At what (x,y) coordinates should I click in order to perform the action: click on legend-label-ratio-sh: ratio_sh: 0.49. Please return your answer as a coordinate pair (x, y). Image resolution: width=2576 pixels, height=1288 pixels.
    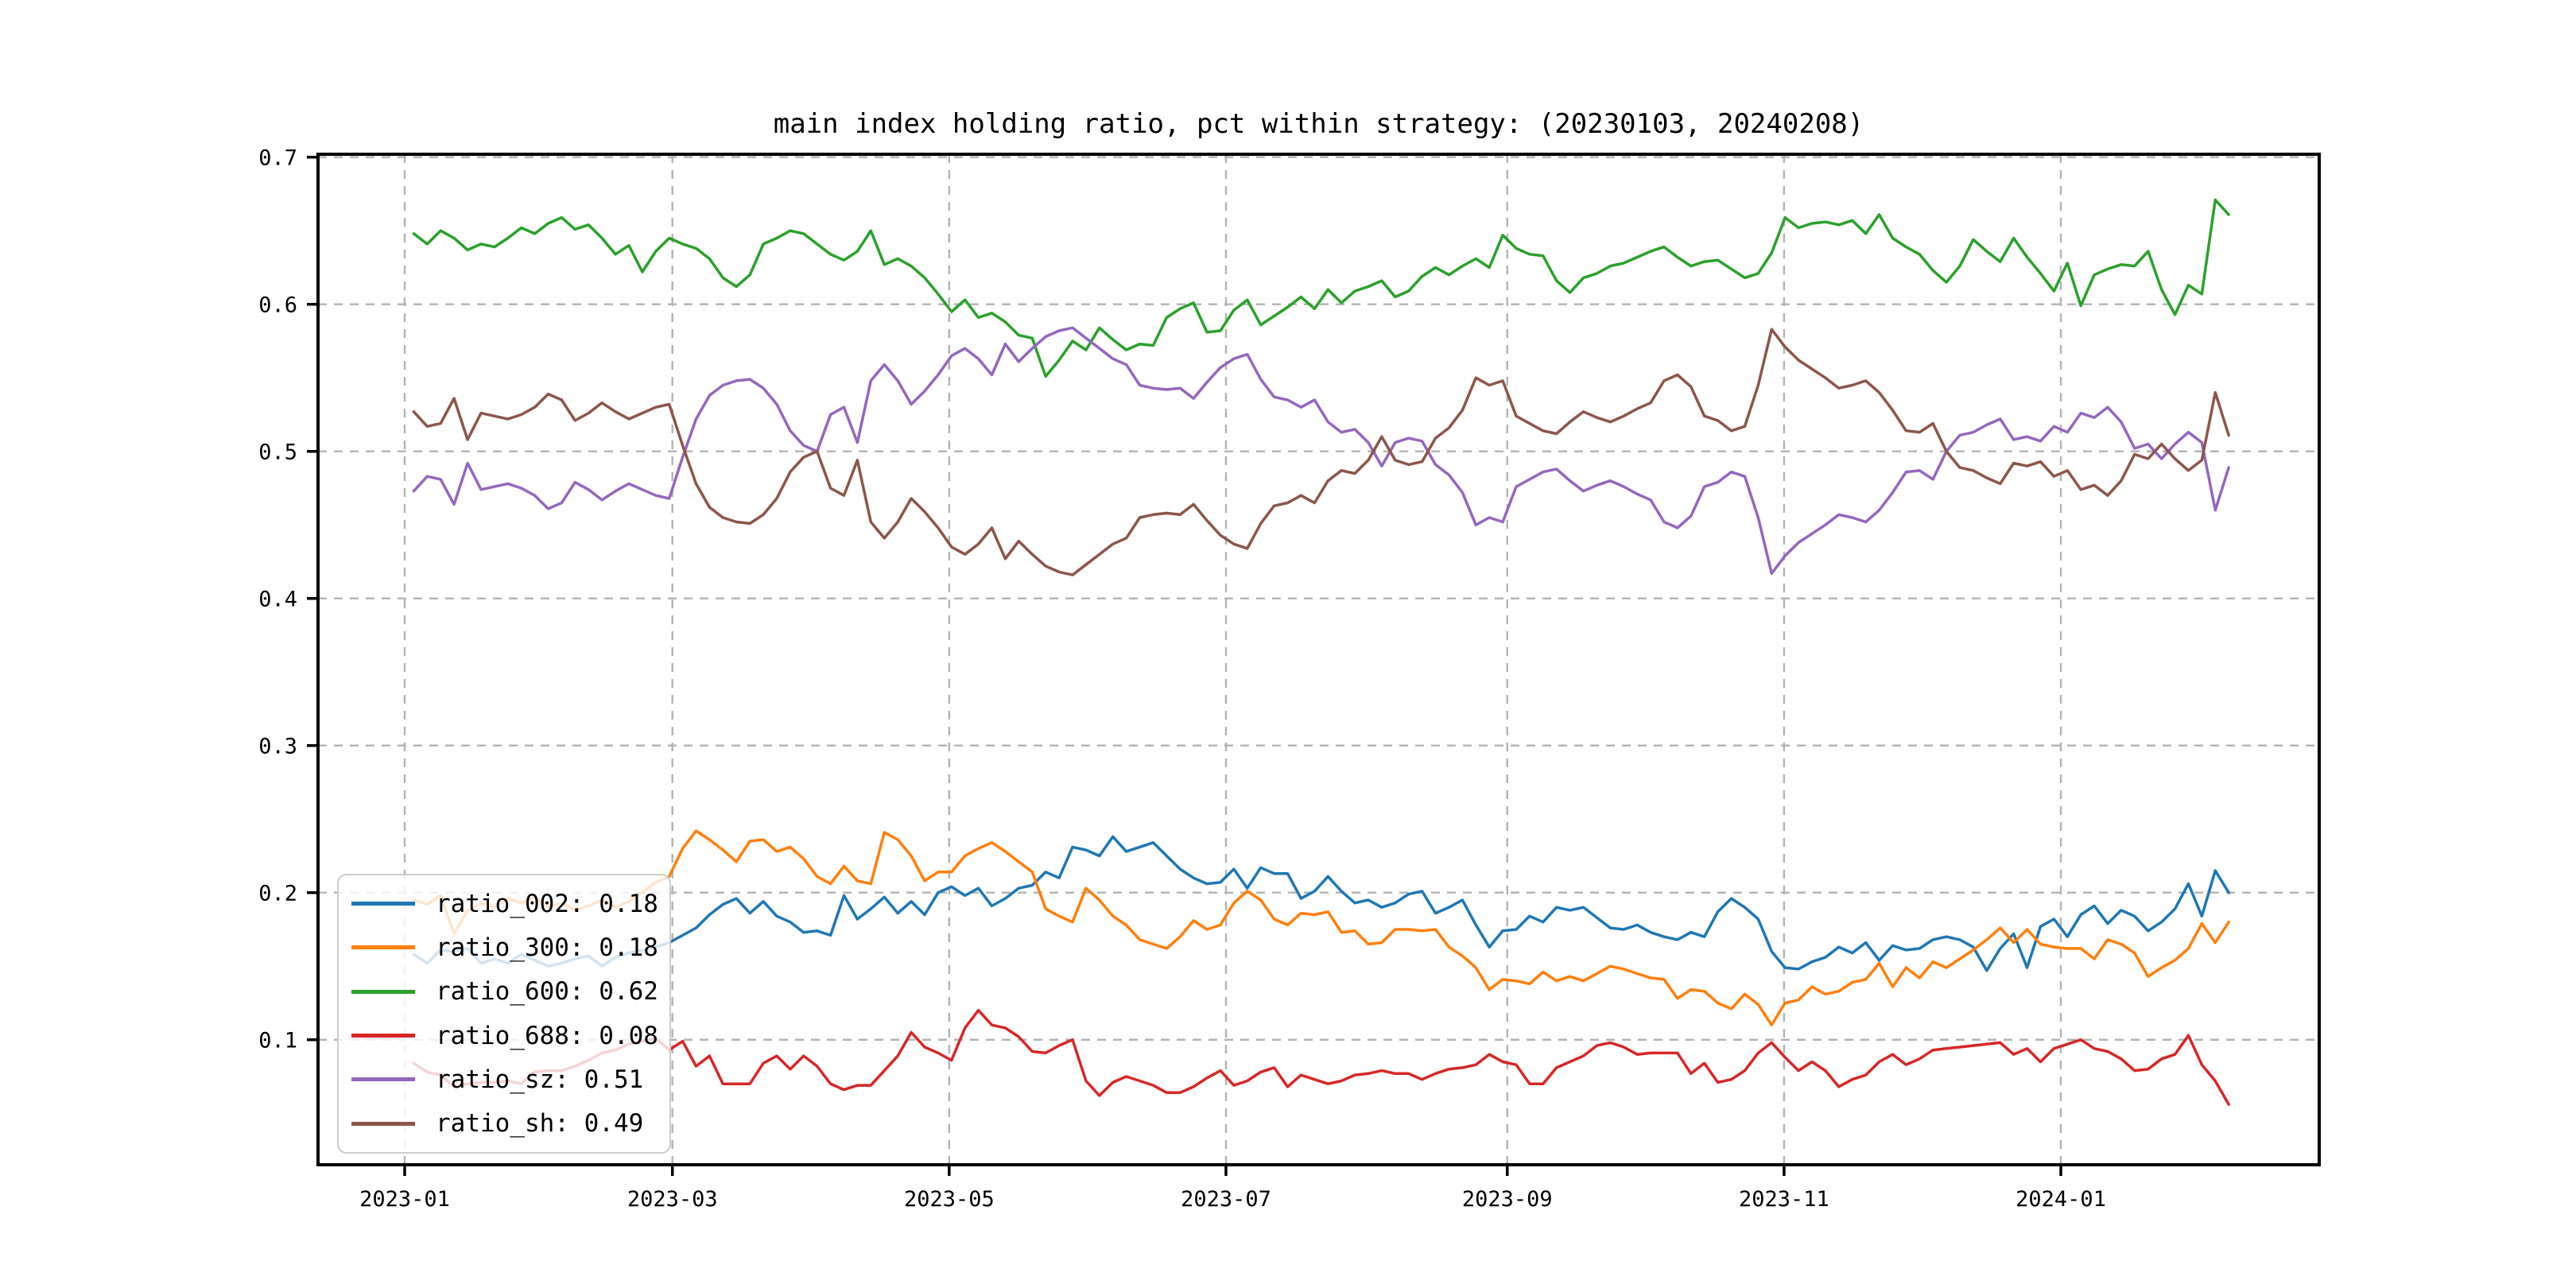
    Looking at the image, I should click on (540, 1124).